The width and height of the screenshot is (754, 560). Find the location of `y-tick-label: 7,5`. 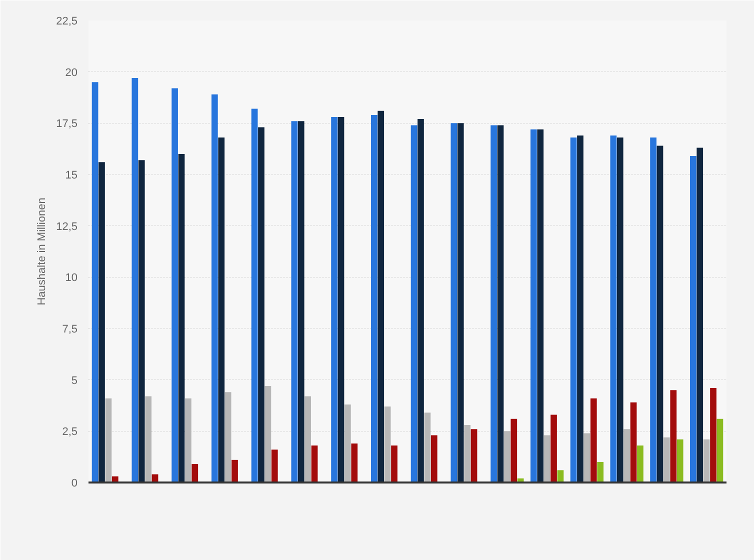

y-tick-label: 7,5 is located at coordinates (70, 330).